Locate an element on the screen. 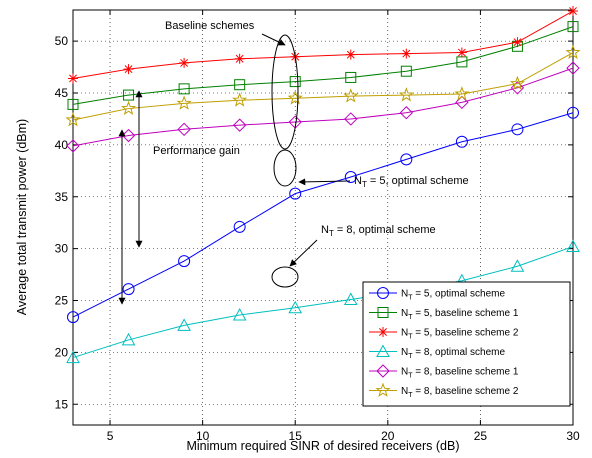 The height and width of the screenshot is (458, 592). y-tick-label: 40 is located at coordinates (62, 145).